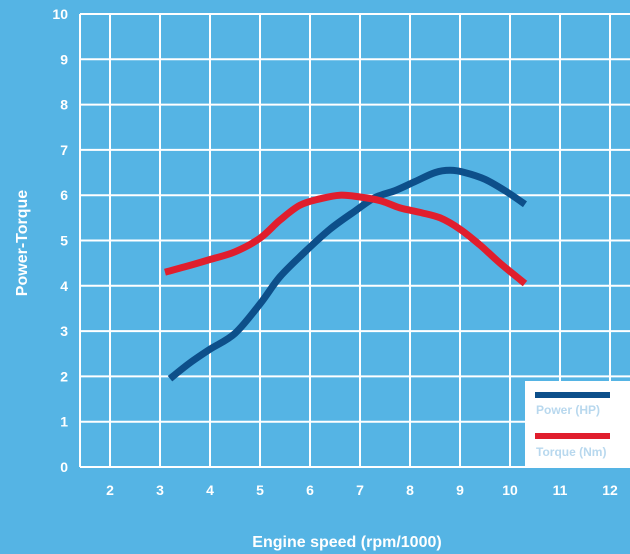  Describe the element at coordinates (64, 150) in the screenshot. I see `y-tick-label: 7` at that location.